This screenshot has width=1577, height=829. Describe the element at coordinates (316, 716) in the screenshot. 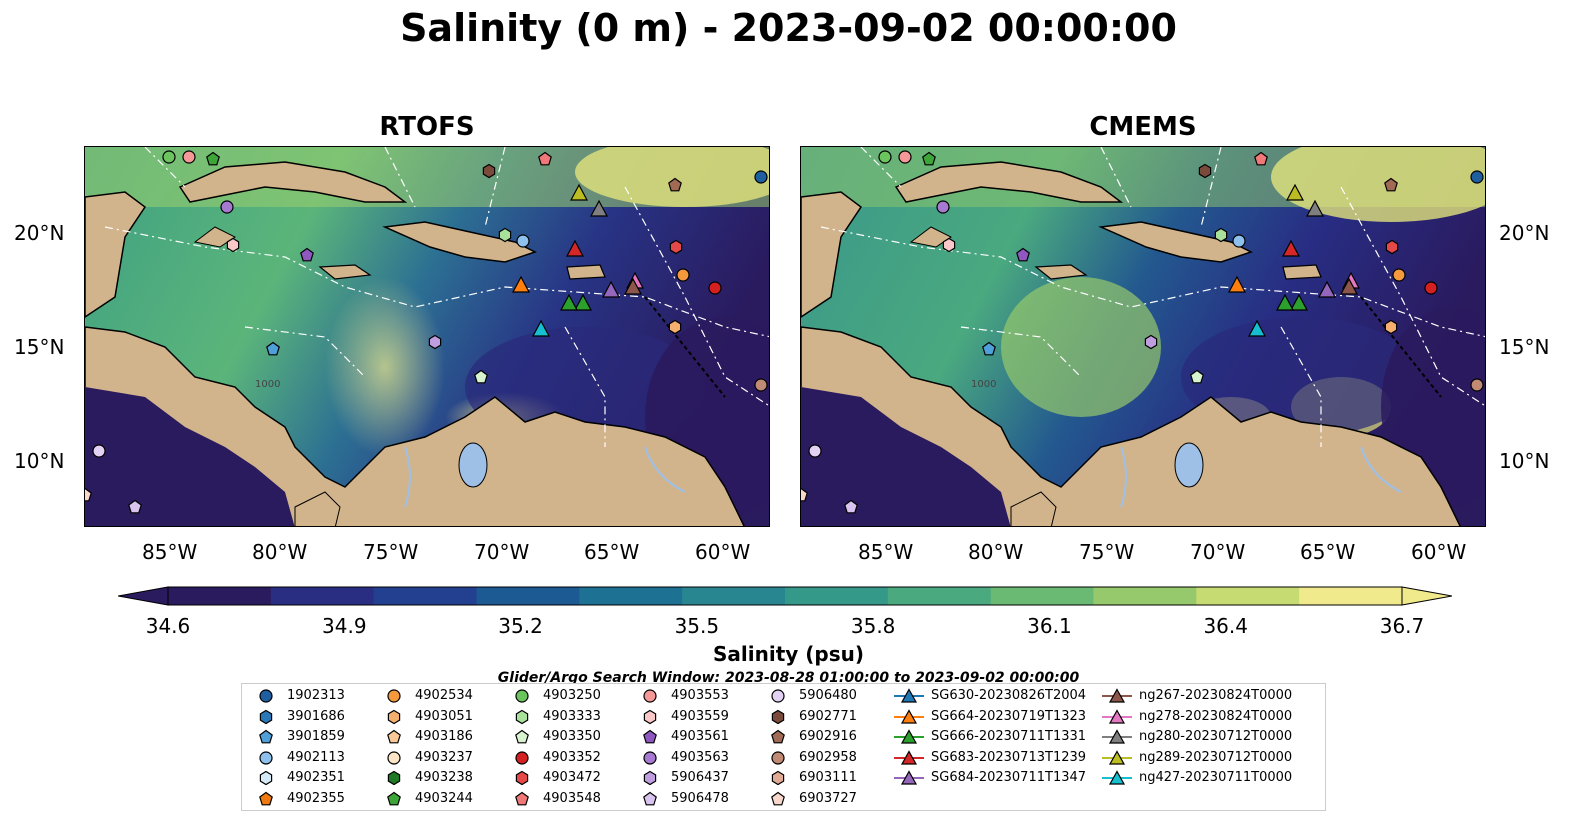

I see `legend-label: 3901686` at that location.